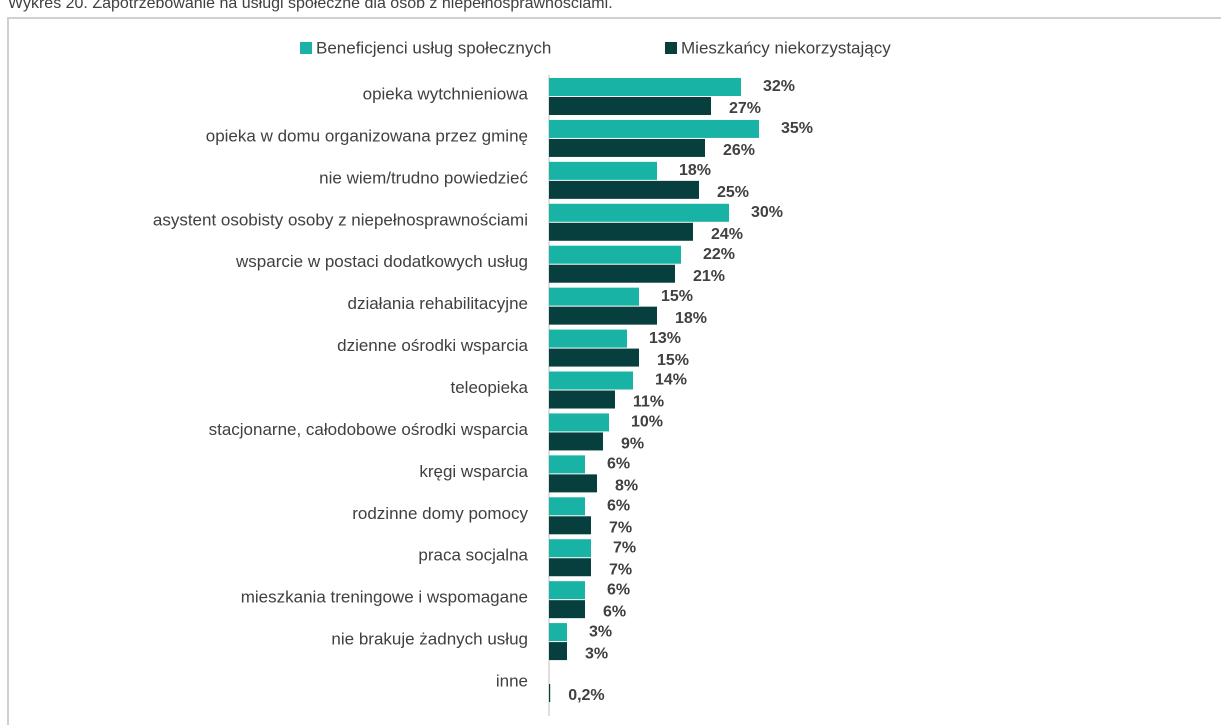 This screenshot has height=725, width=1221. What do you see at coordinates (733, 192) in the screenshot?
I see `value-label: 25%` at bounding box center [733, 192].